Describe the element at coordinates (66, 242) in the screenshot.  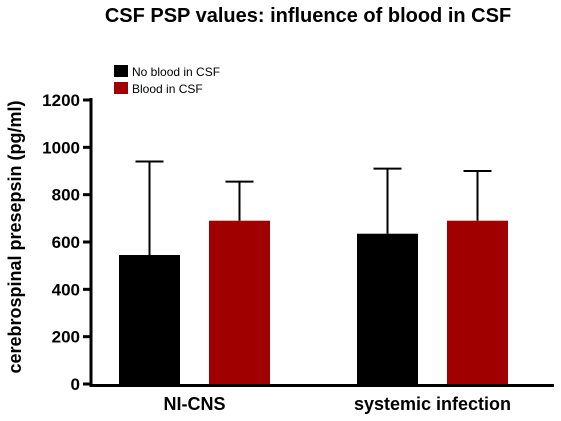
I see `y-tick-label: 600` at that location.